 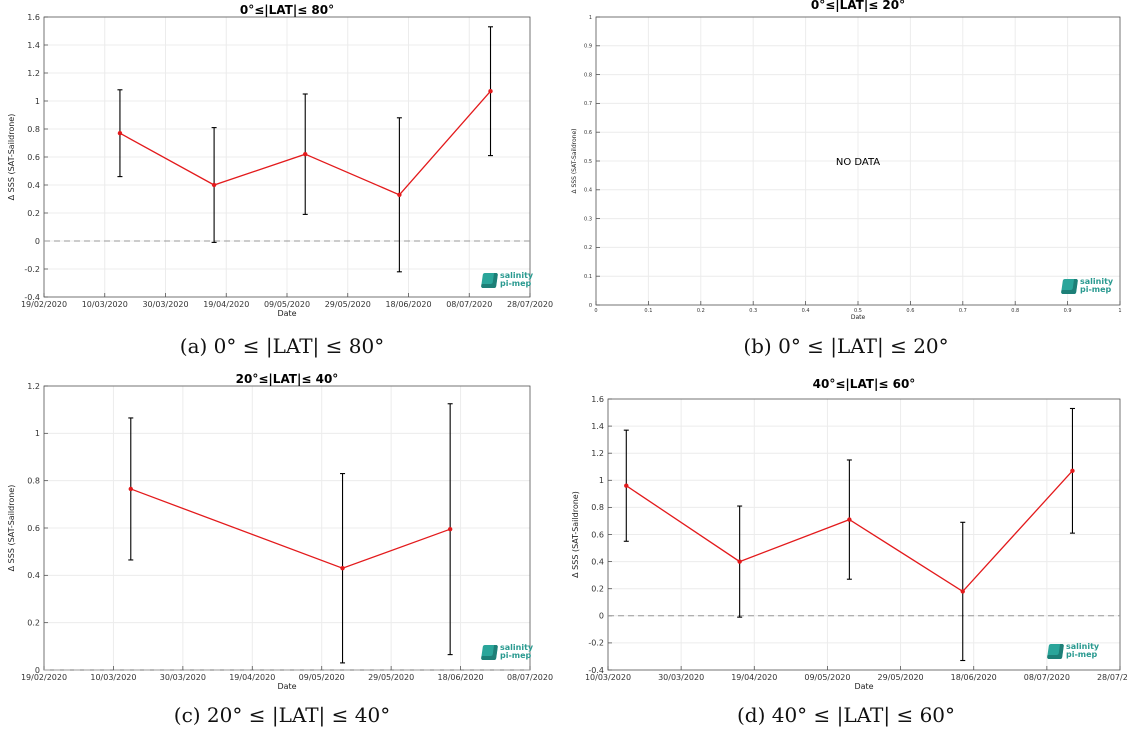 What do you see at coordinates (1119, 311) in the screenshot?
I see `x-tick-label: 1` at bounding box center [1119, 311].